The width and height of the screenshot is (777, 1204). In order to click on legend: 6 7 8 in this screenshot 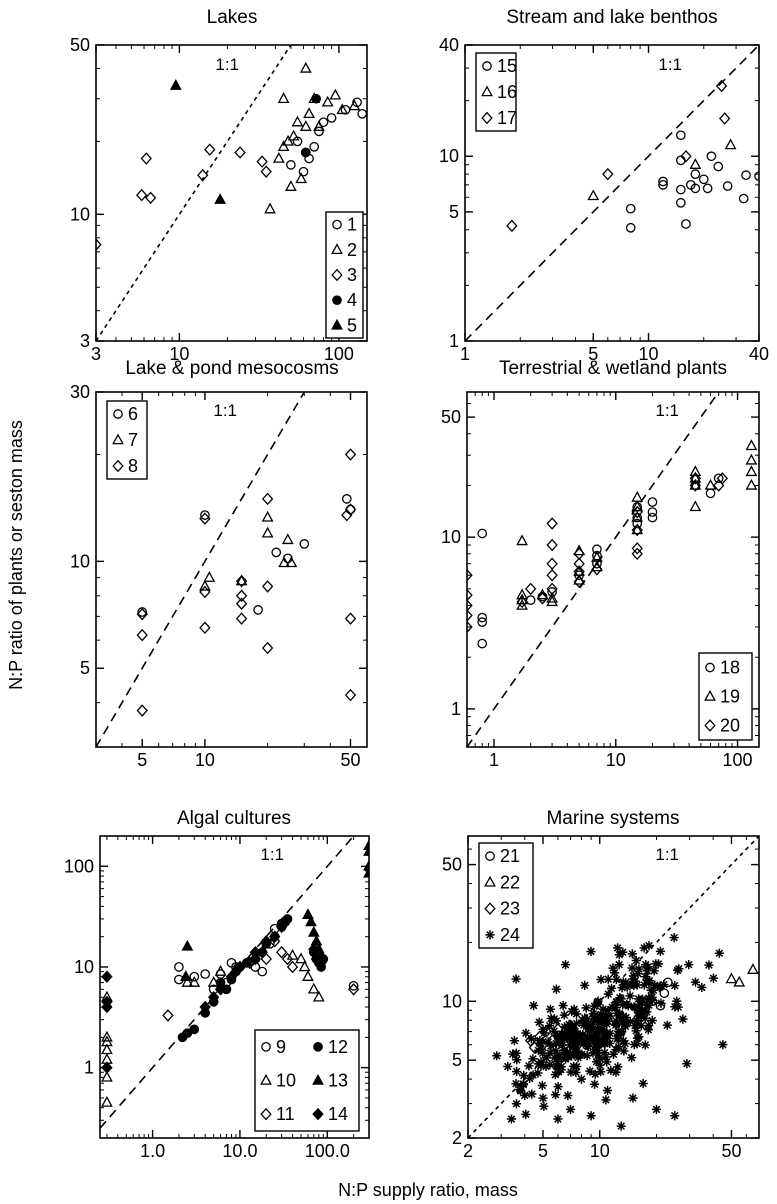, I will do `click(127, 440)`.